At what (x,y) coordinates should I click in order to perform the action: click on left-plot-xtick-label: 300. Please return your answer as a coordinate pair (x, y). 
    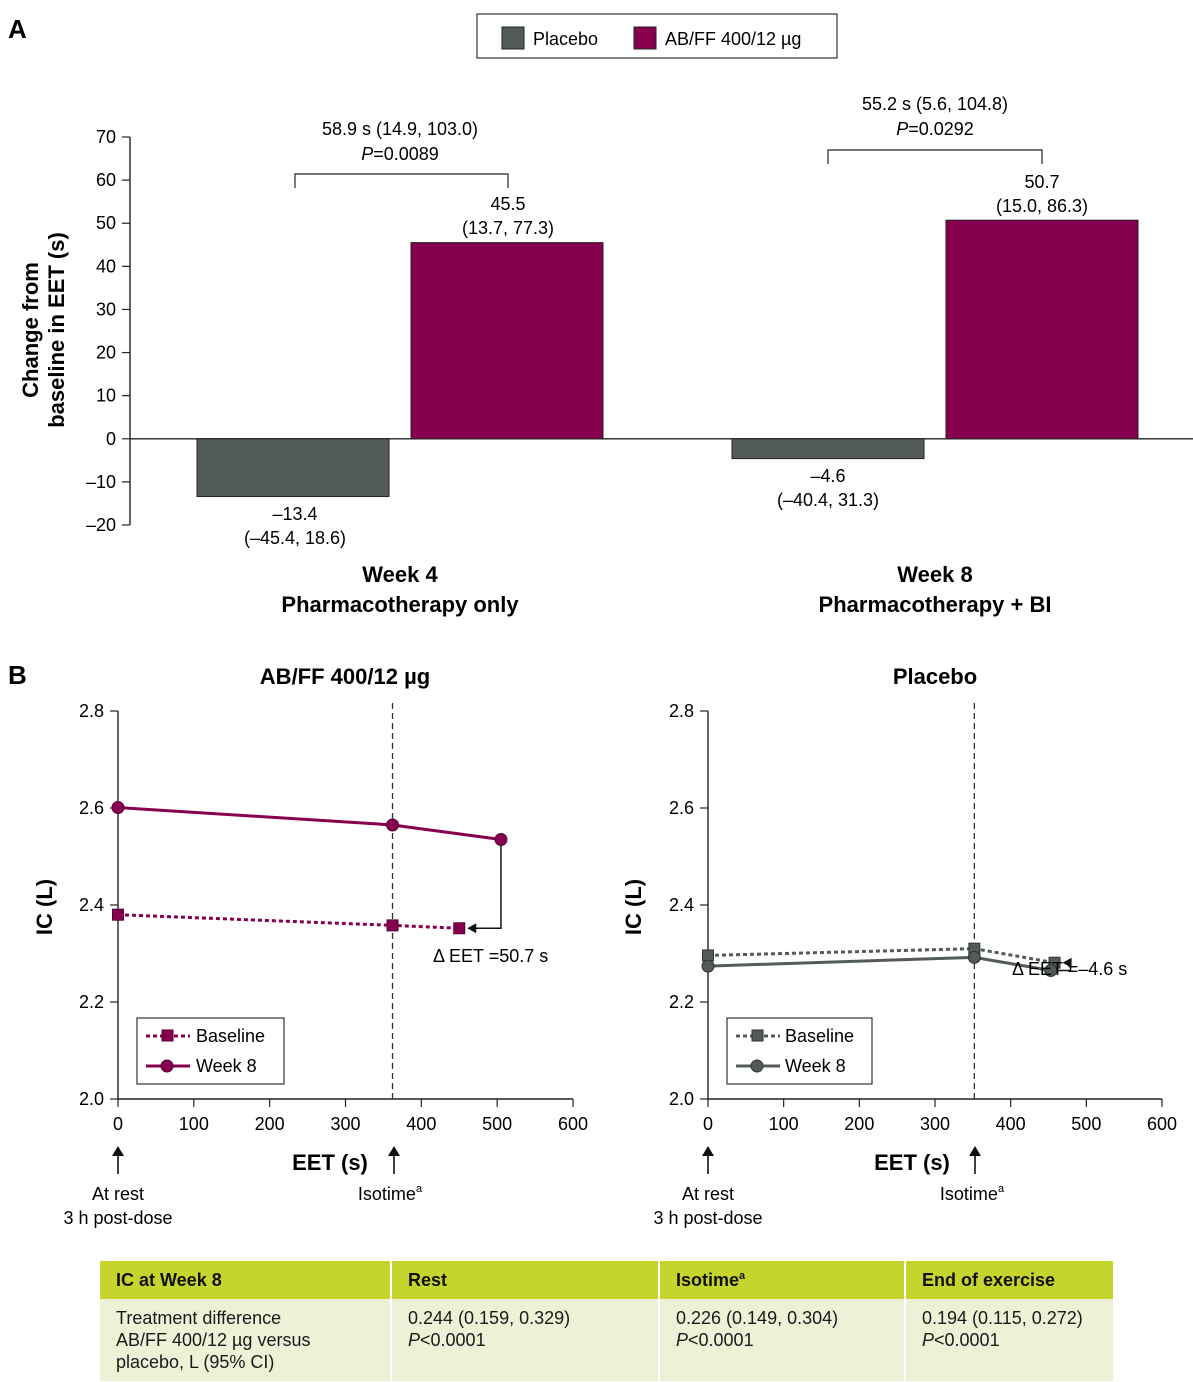
    Looking at the image, I should click on (345, 1124).